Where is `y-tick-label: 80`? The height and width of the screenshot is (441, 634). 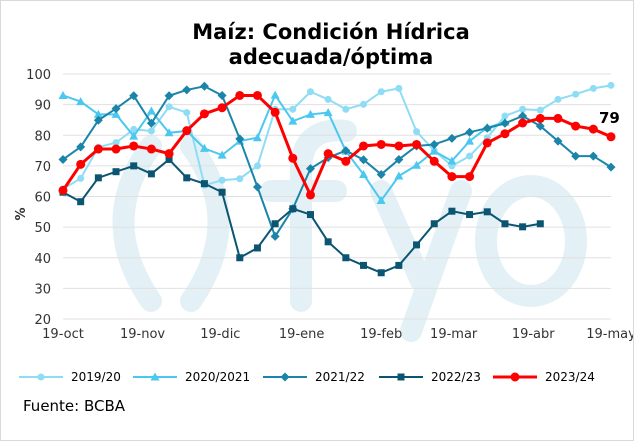 y-tick-label: 80 is located at coordinates (42, 136).